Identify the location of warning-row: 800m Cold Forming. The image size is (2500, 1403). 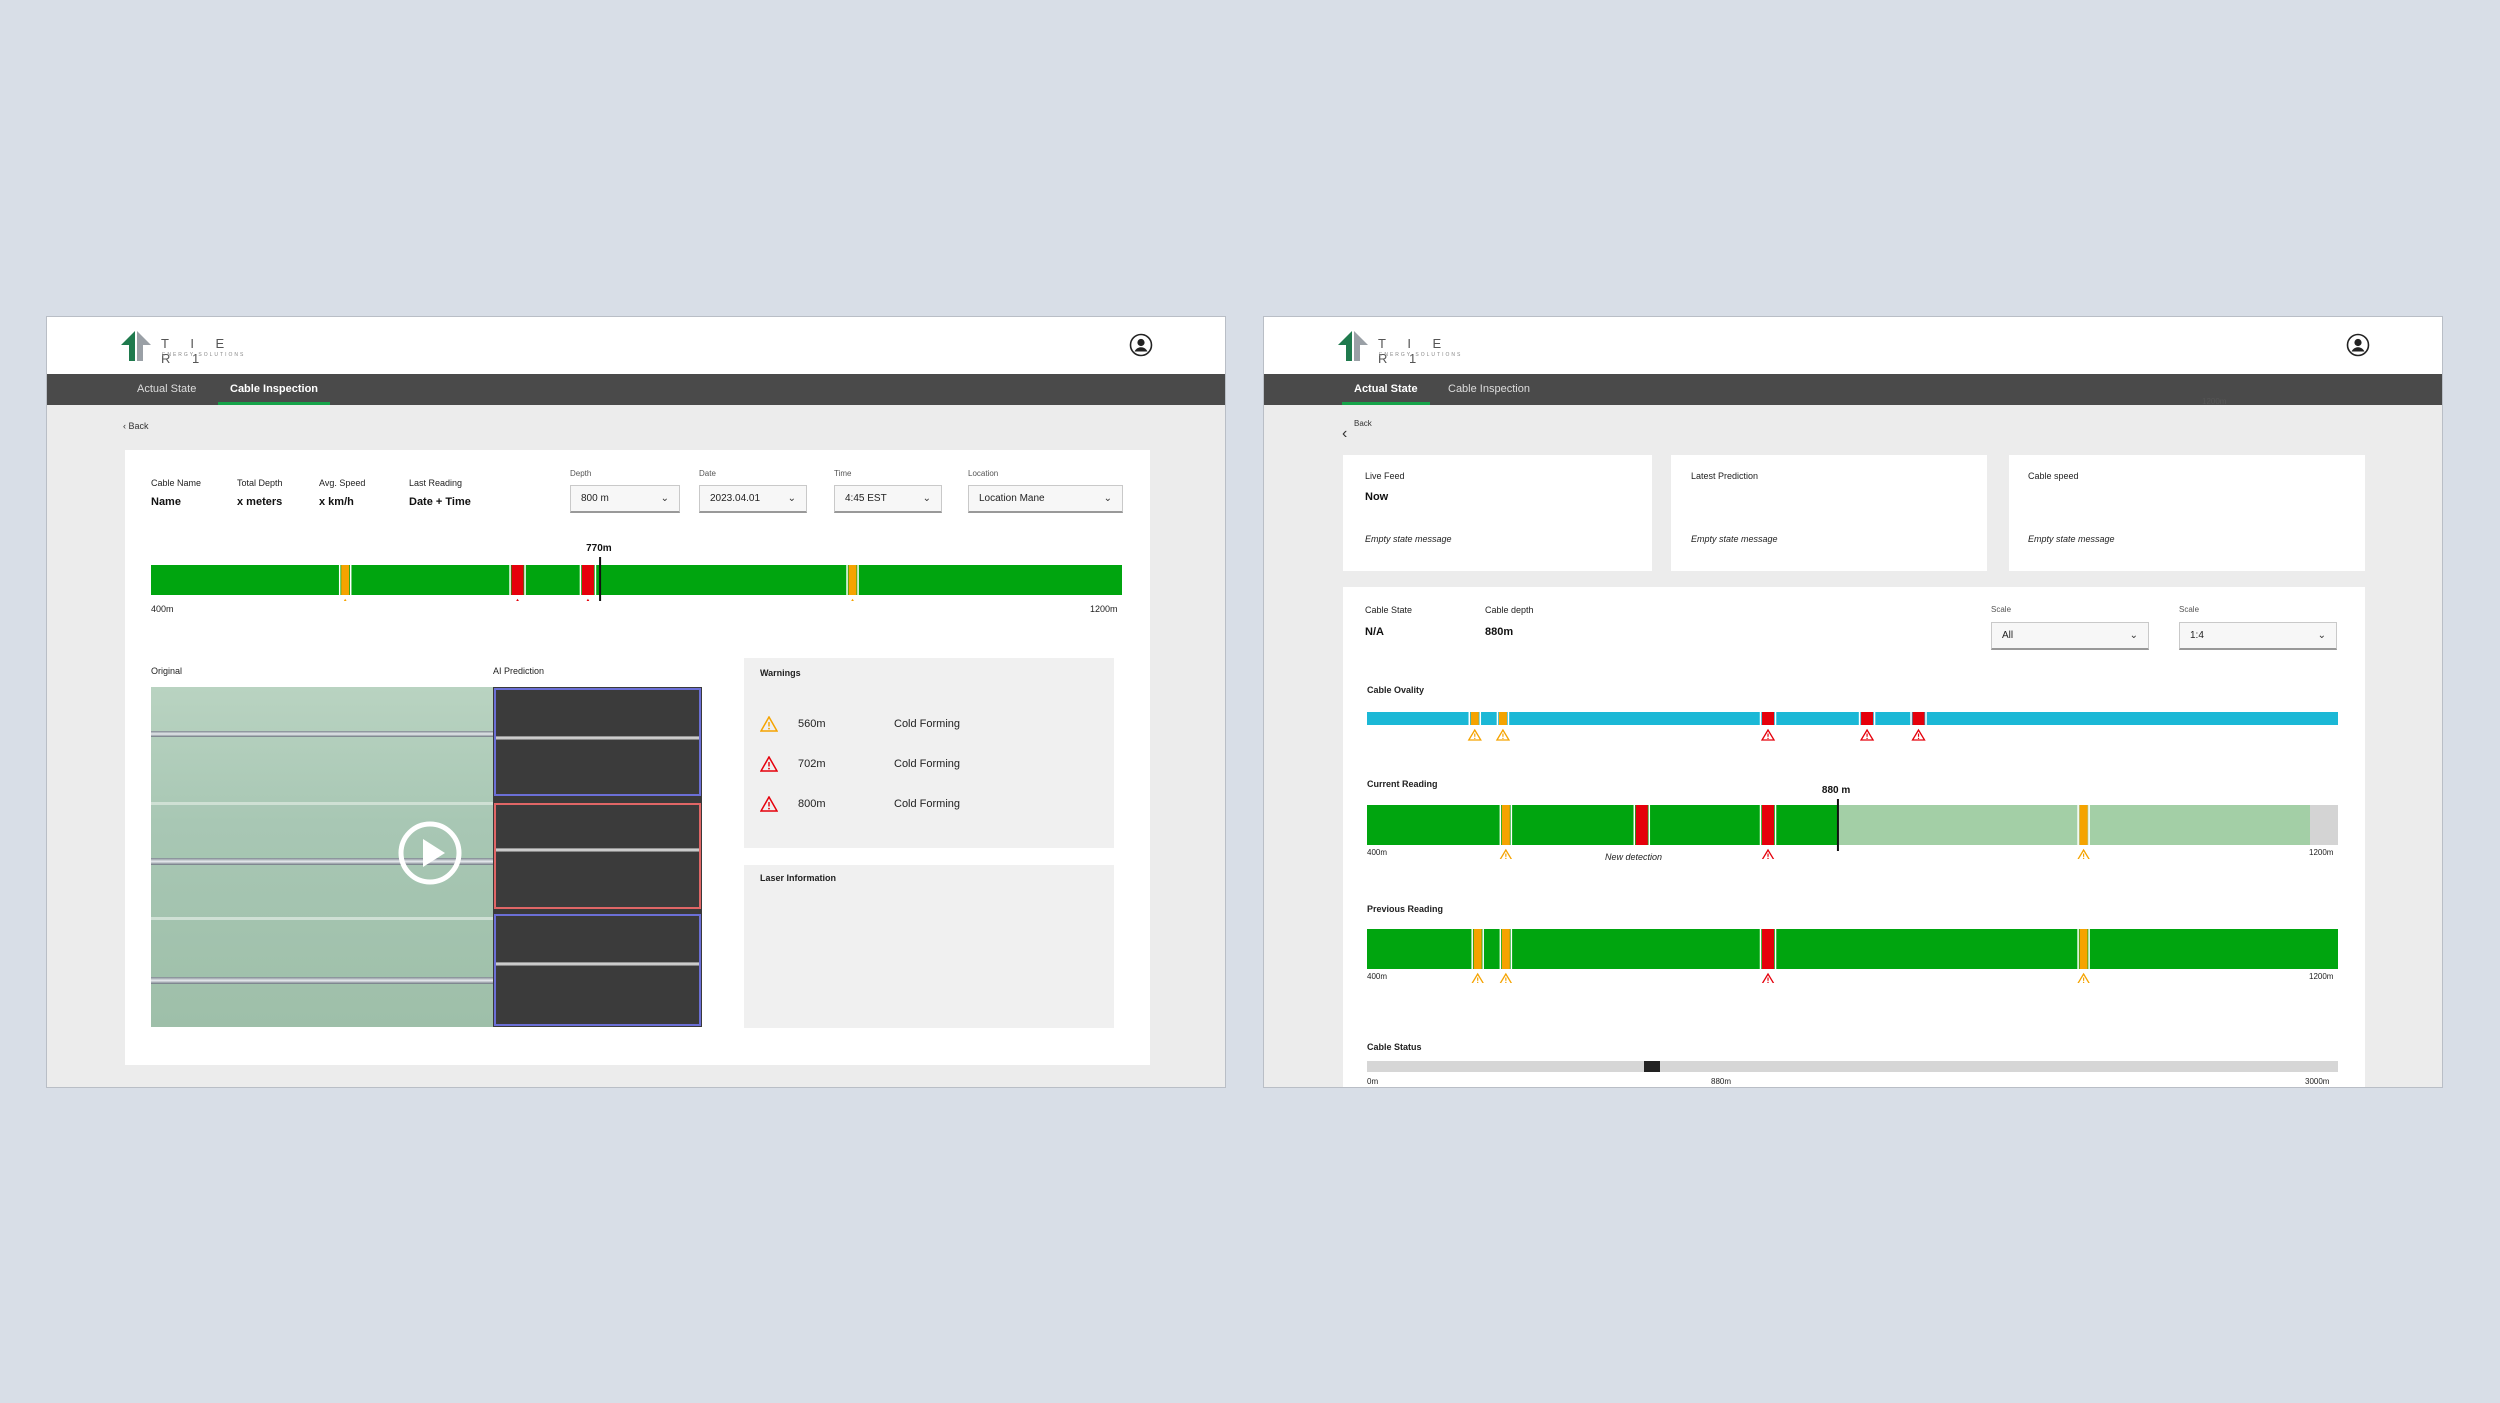
(924, 806).